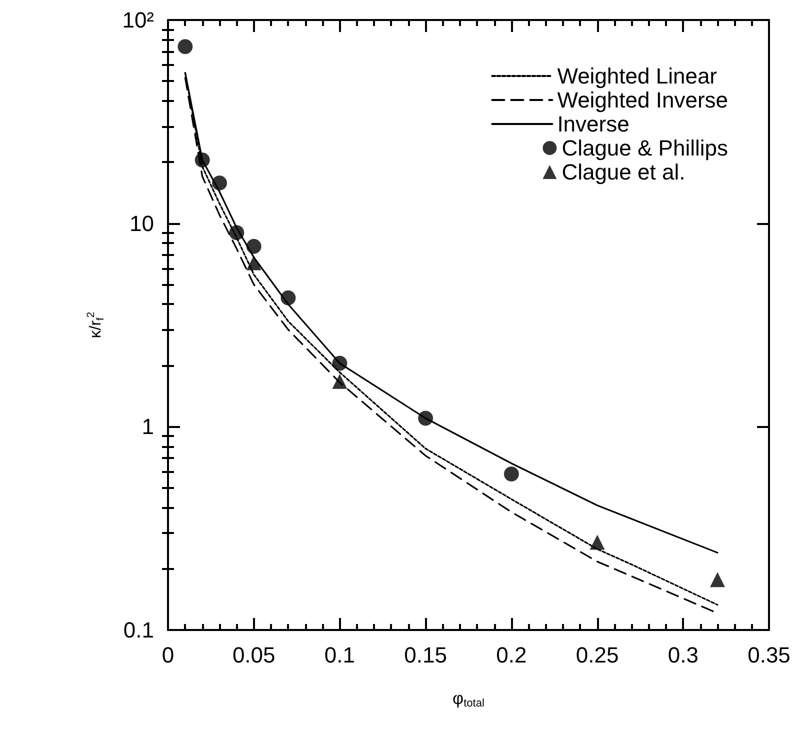  I want to click on legend-label: Clague & Phillips, so click(645, 148).